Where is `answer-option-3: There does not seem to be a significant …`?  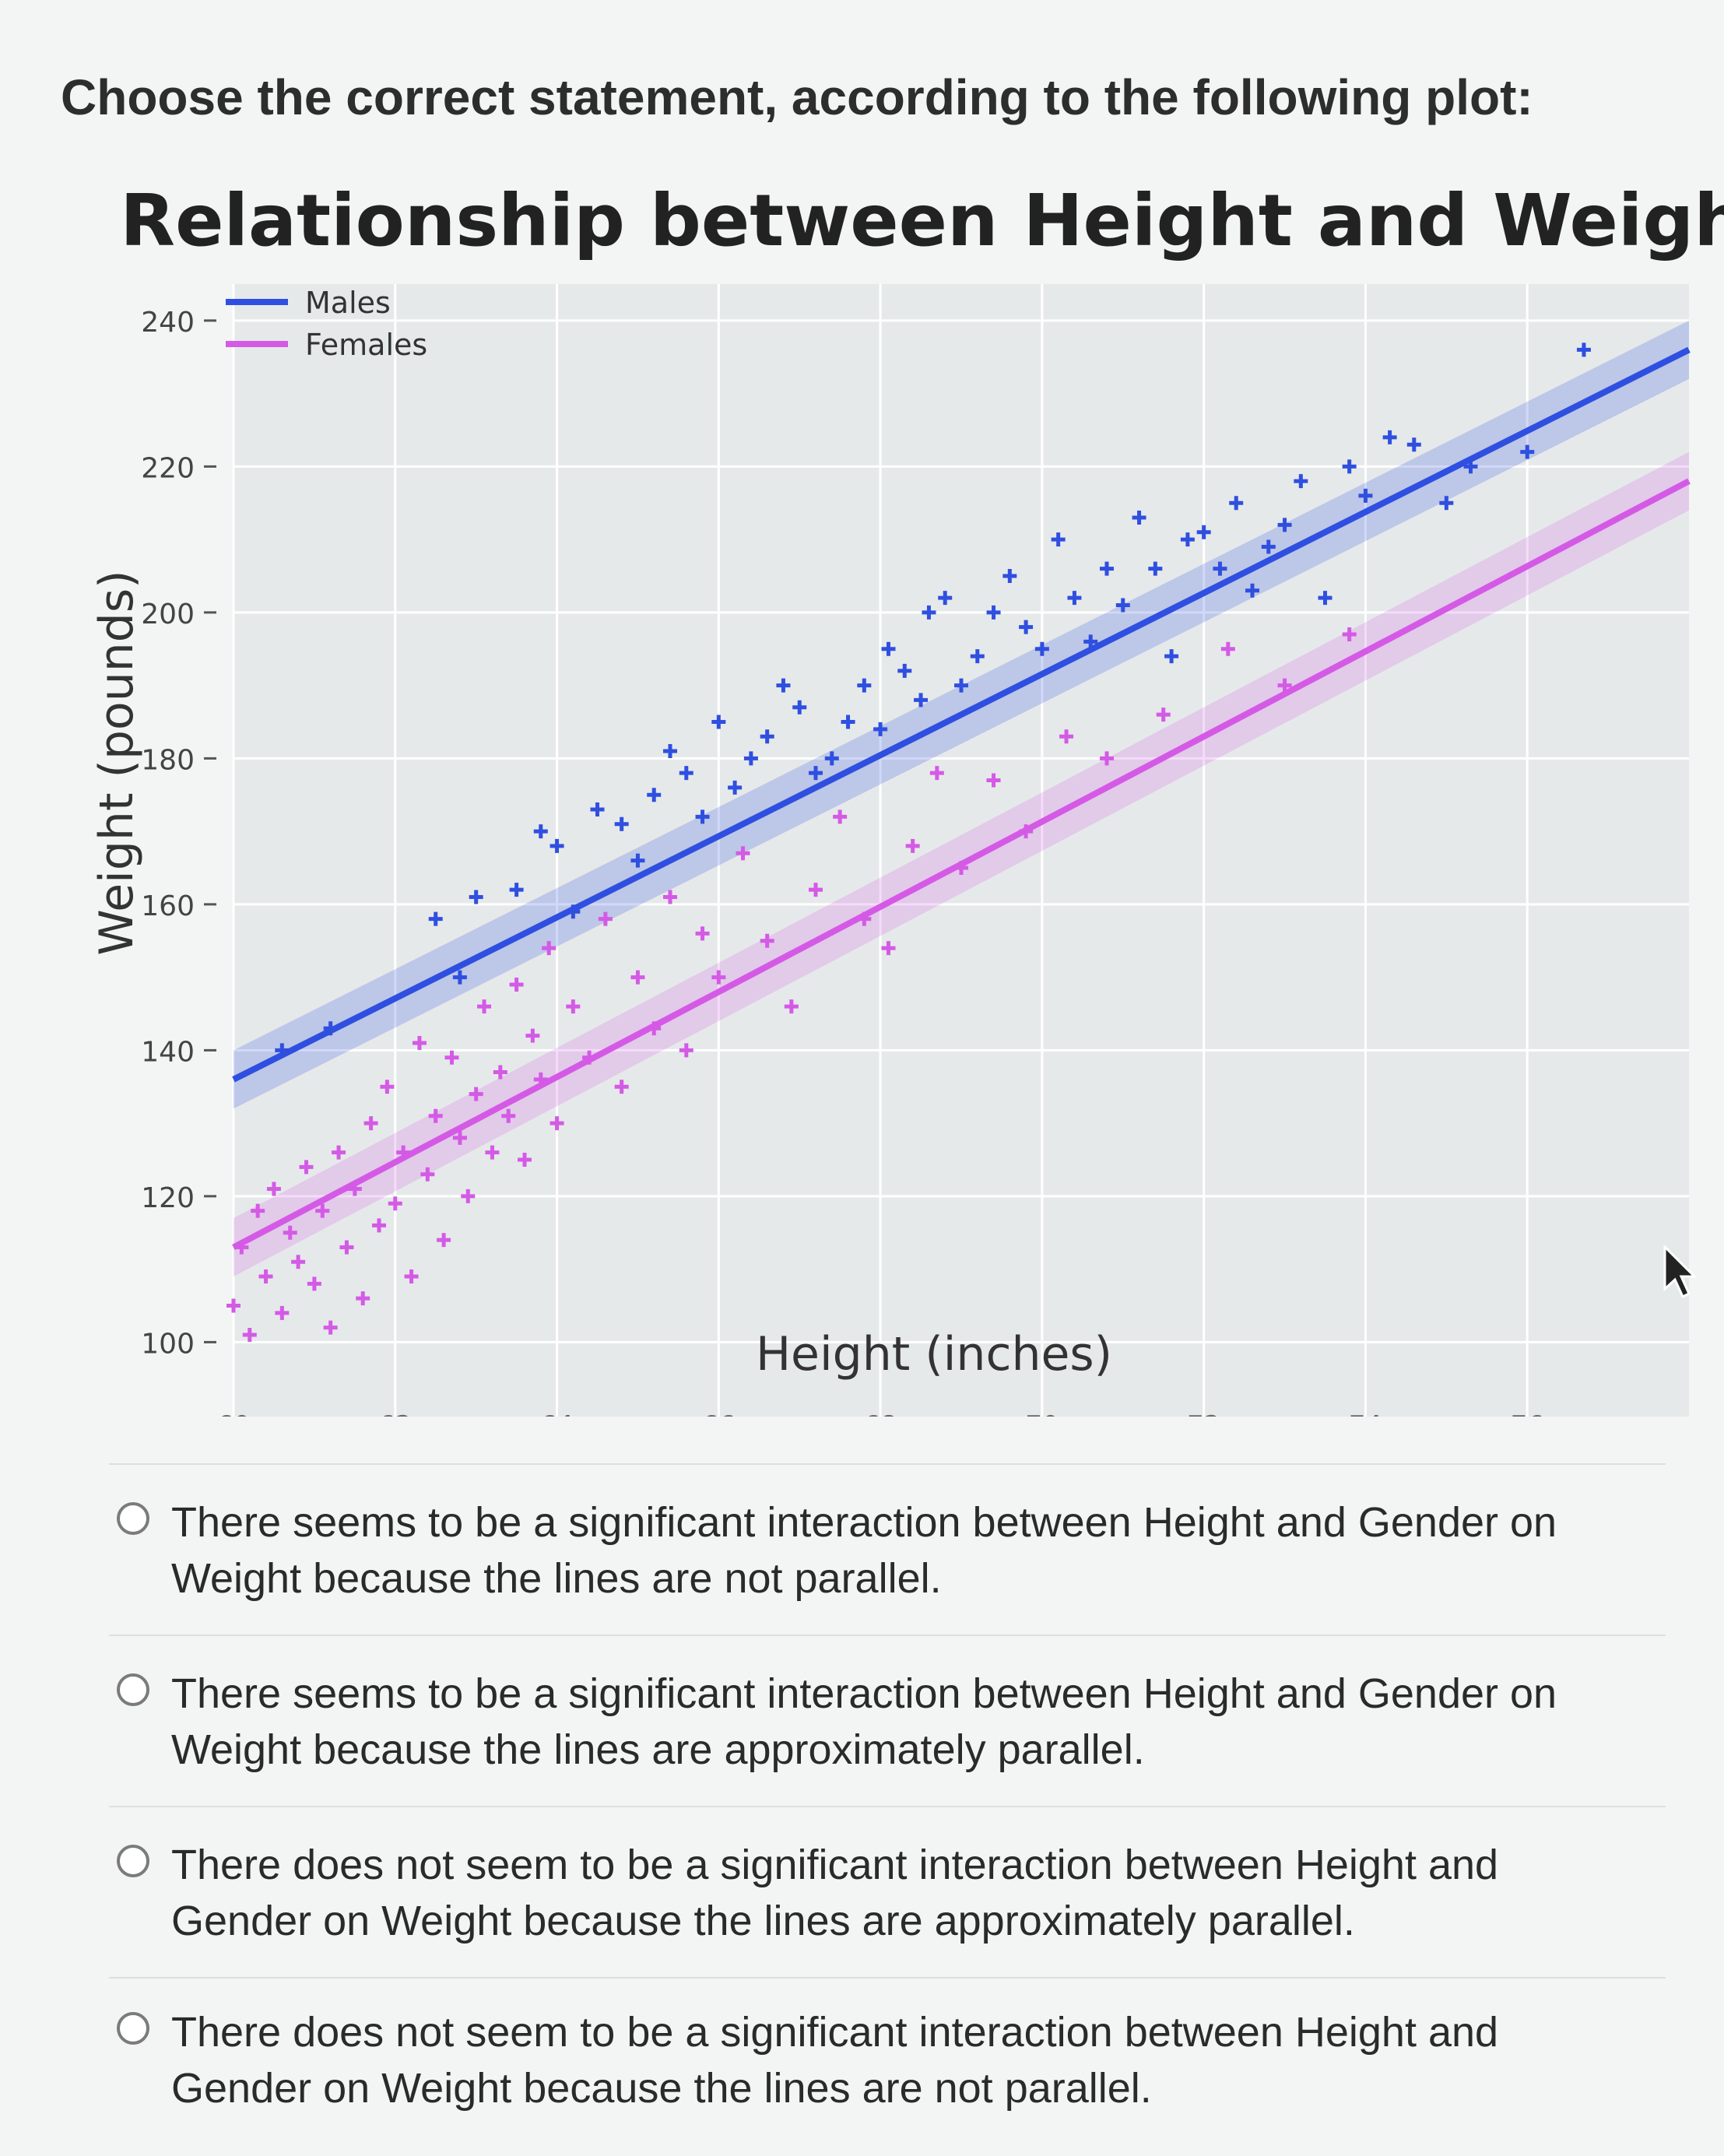 answer-option-3: There does not seem to be a significant … is located at coordinates (856, 1893).